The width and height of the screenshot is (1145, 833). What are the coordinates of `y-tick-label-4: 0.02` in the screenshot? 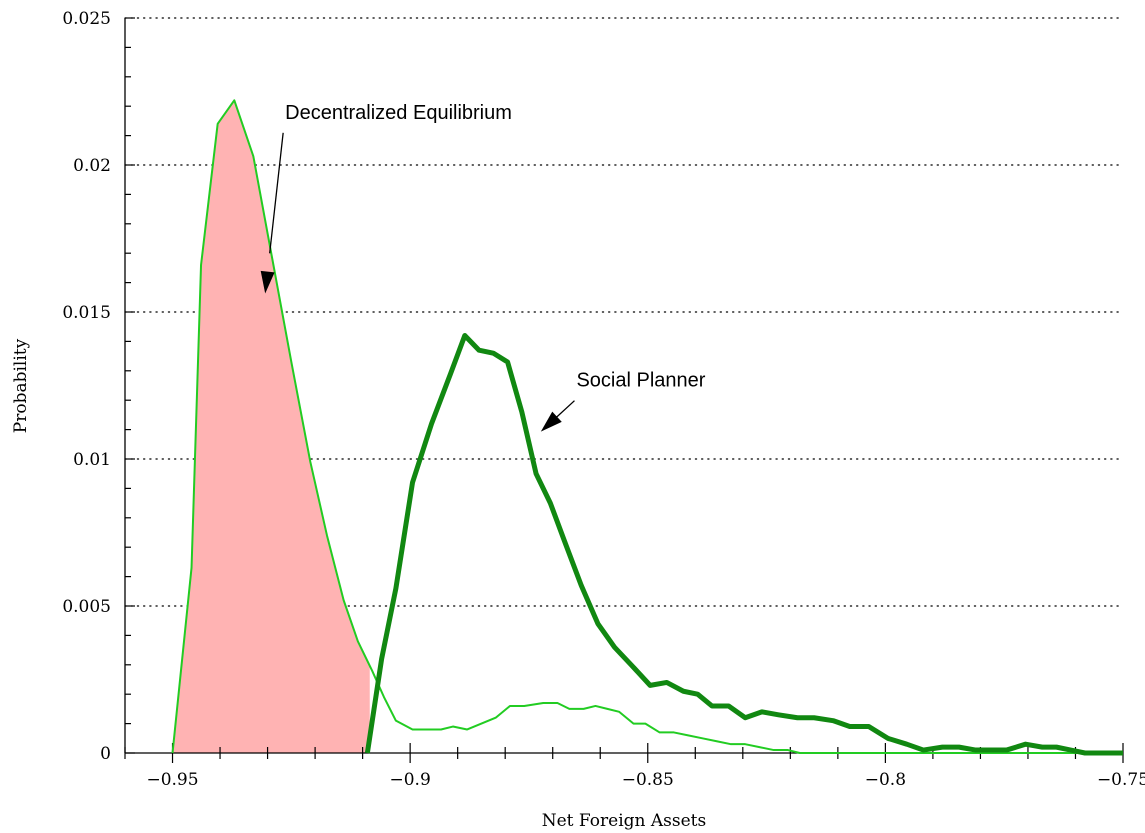 It's located at (92, 166).